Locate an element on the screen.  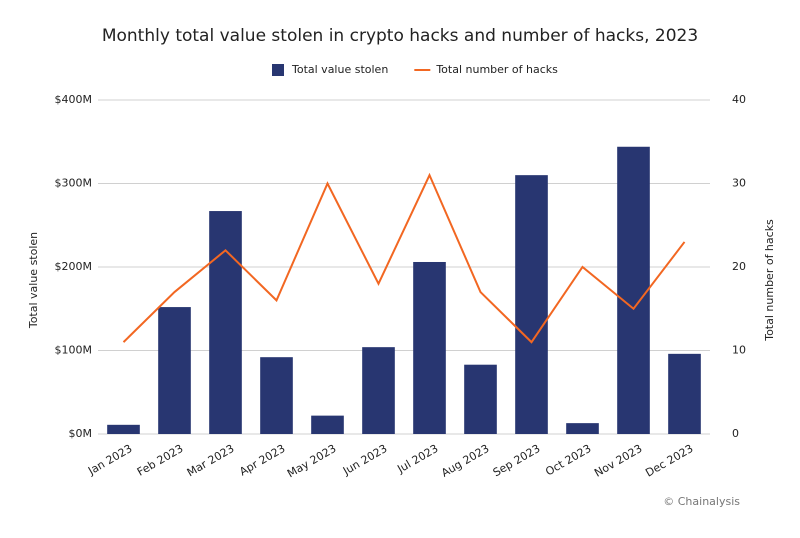
x-tick-label: Feb 2023 is located at coordinates (160, 460).